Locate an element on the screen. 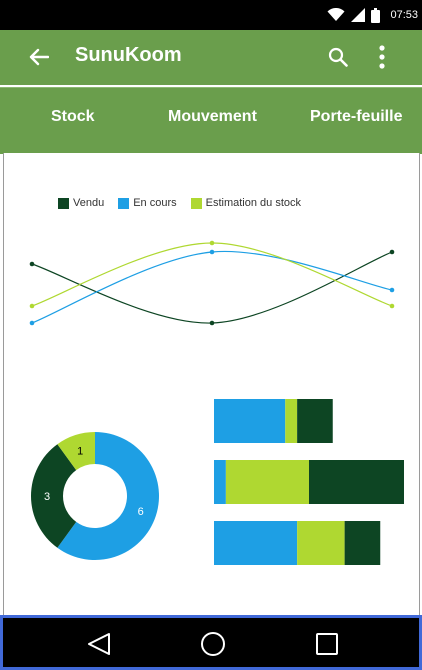 This screenshot has height=670, width=422. nav-recents-button is located at coordinates (327, 644).